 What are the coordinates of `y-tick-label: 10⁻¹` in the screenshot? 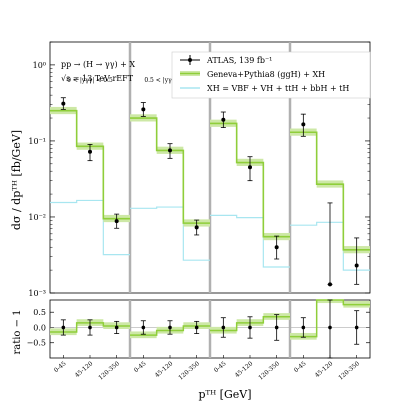 It's located at (37, 141).